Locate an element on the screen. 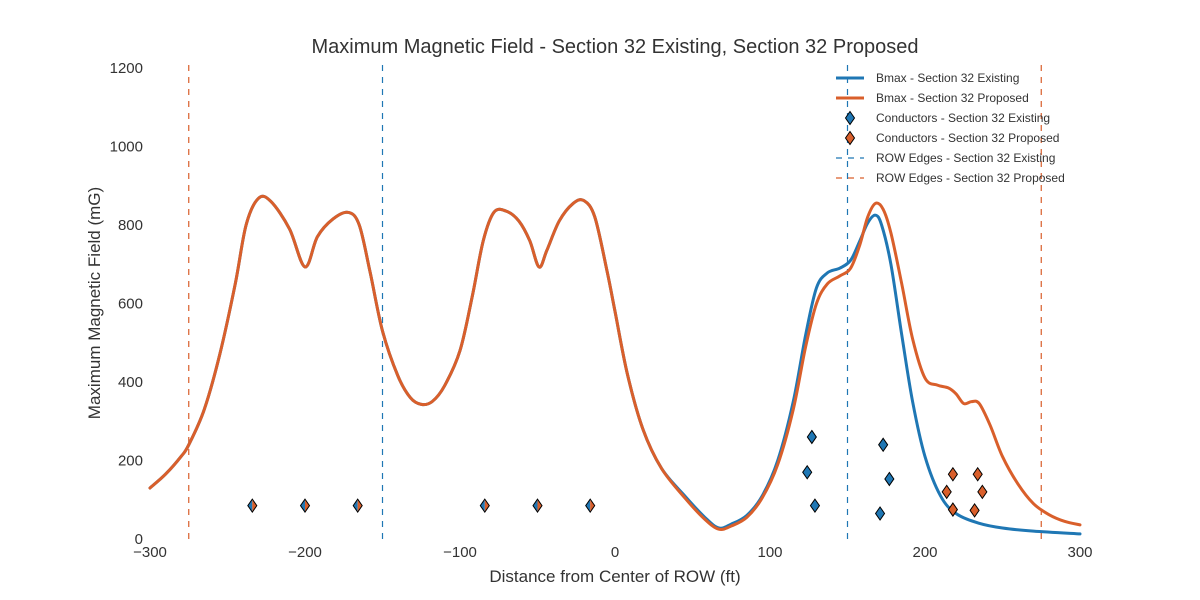  x-tick-label: 300 is located at coordinates (1079, 552).